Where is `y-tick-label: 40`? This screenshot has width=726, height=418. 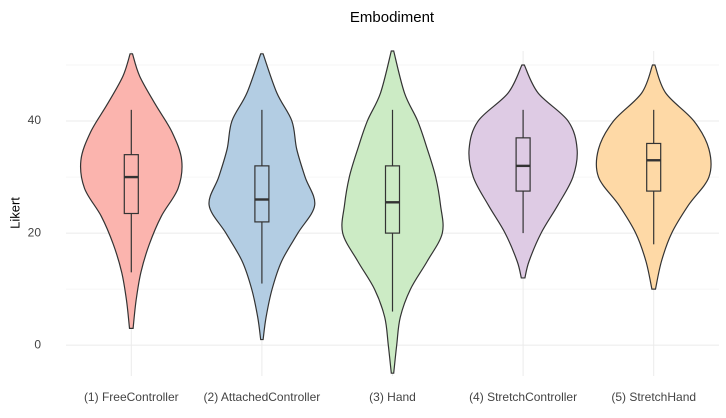 y-tick-label: 40 is located at coordinates (35, 120).